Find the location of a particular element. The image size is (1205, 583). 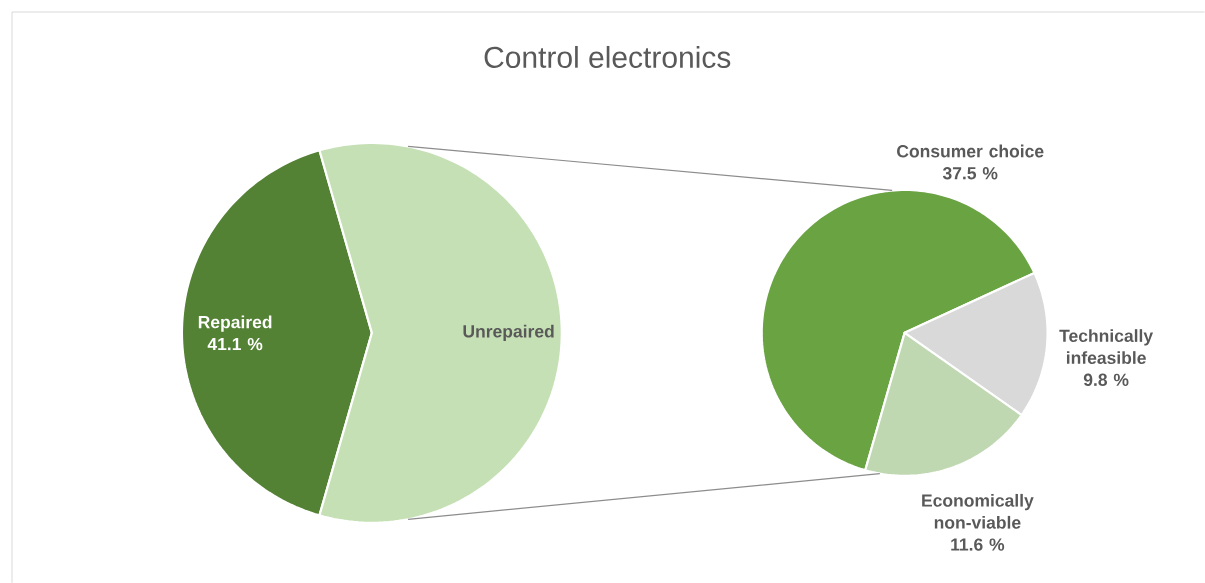

slice-label: Technically infeasible is located at coordinates (1106, 346).